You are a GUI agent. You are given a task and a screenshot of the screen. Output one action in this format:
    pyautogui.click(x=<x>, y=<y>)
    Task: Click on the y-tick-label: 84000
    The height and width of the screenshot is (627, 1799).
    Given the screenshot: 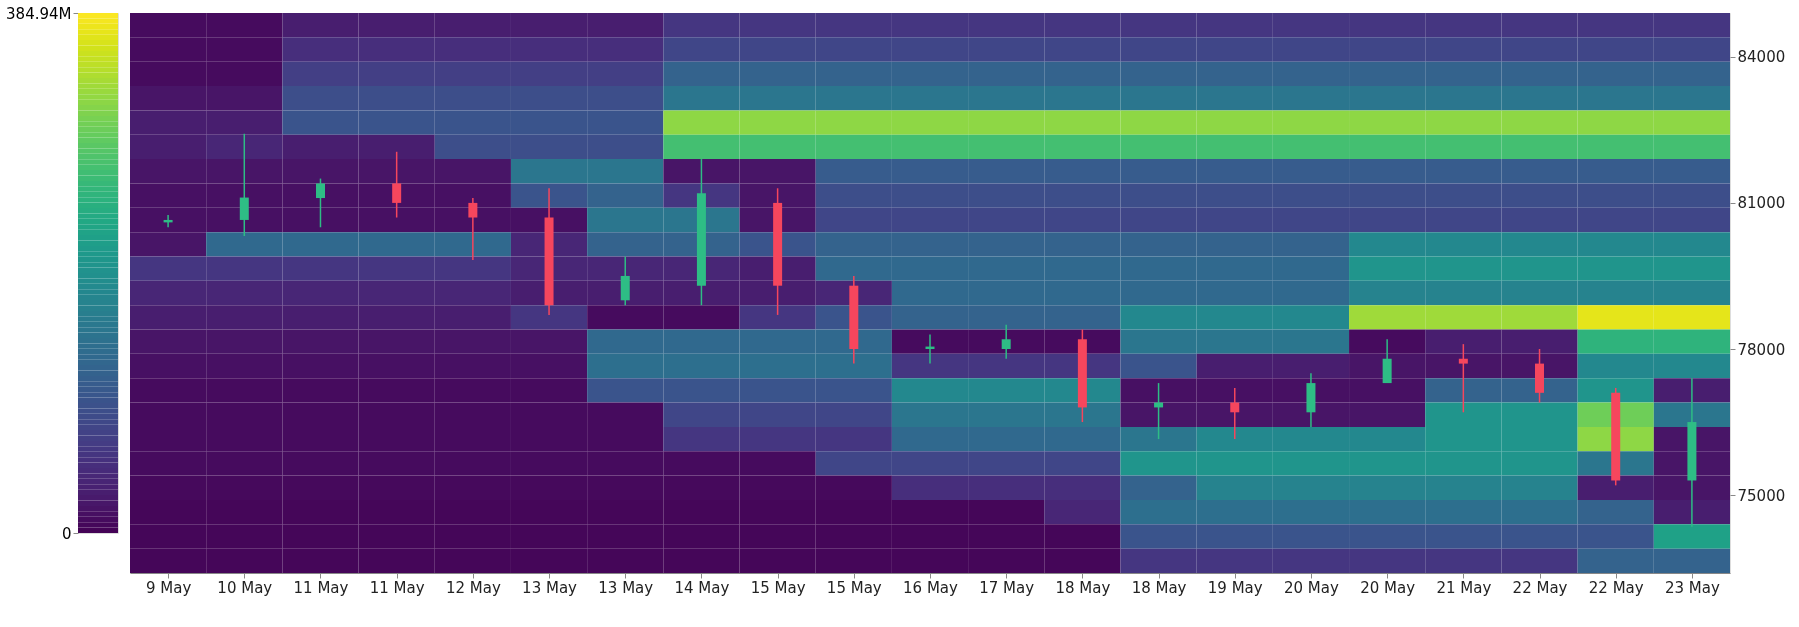 What is the action you would take?
    pyautogui.click(x=1761, y=57)
    